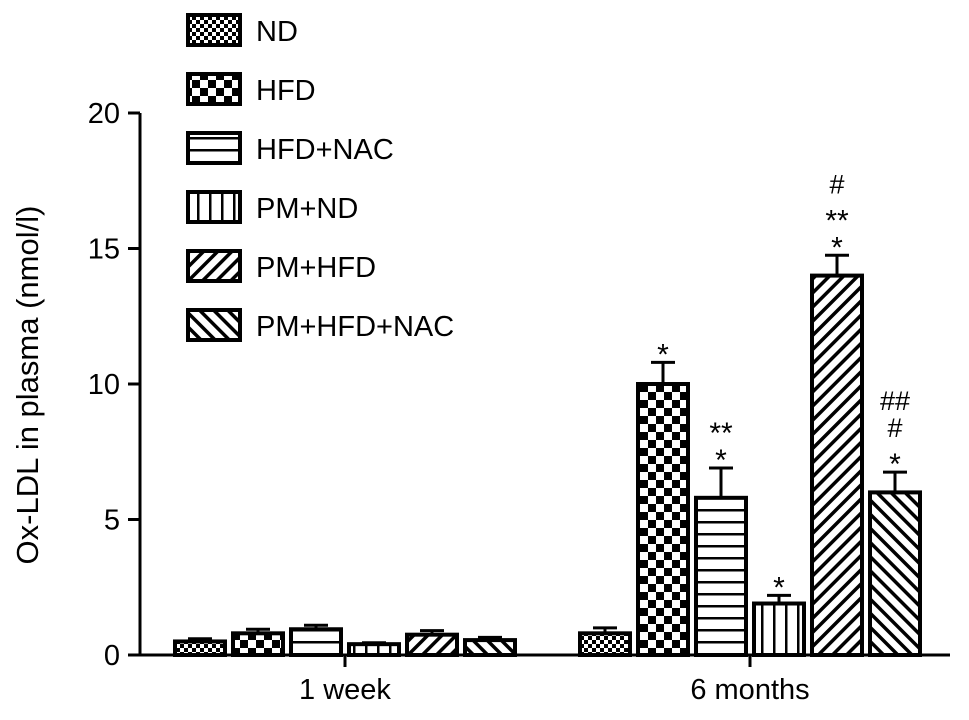 This screenshot has width=969, height=720. I want to click on legend-label: HFD, so click(286, 91).